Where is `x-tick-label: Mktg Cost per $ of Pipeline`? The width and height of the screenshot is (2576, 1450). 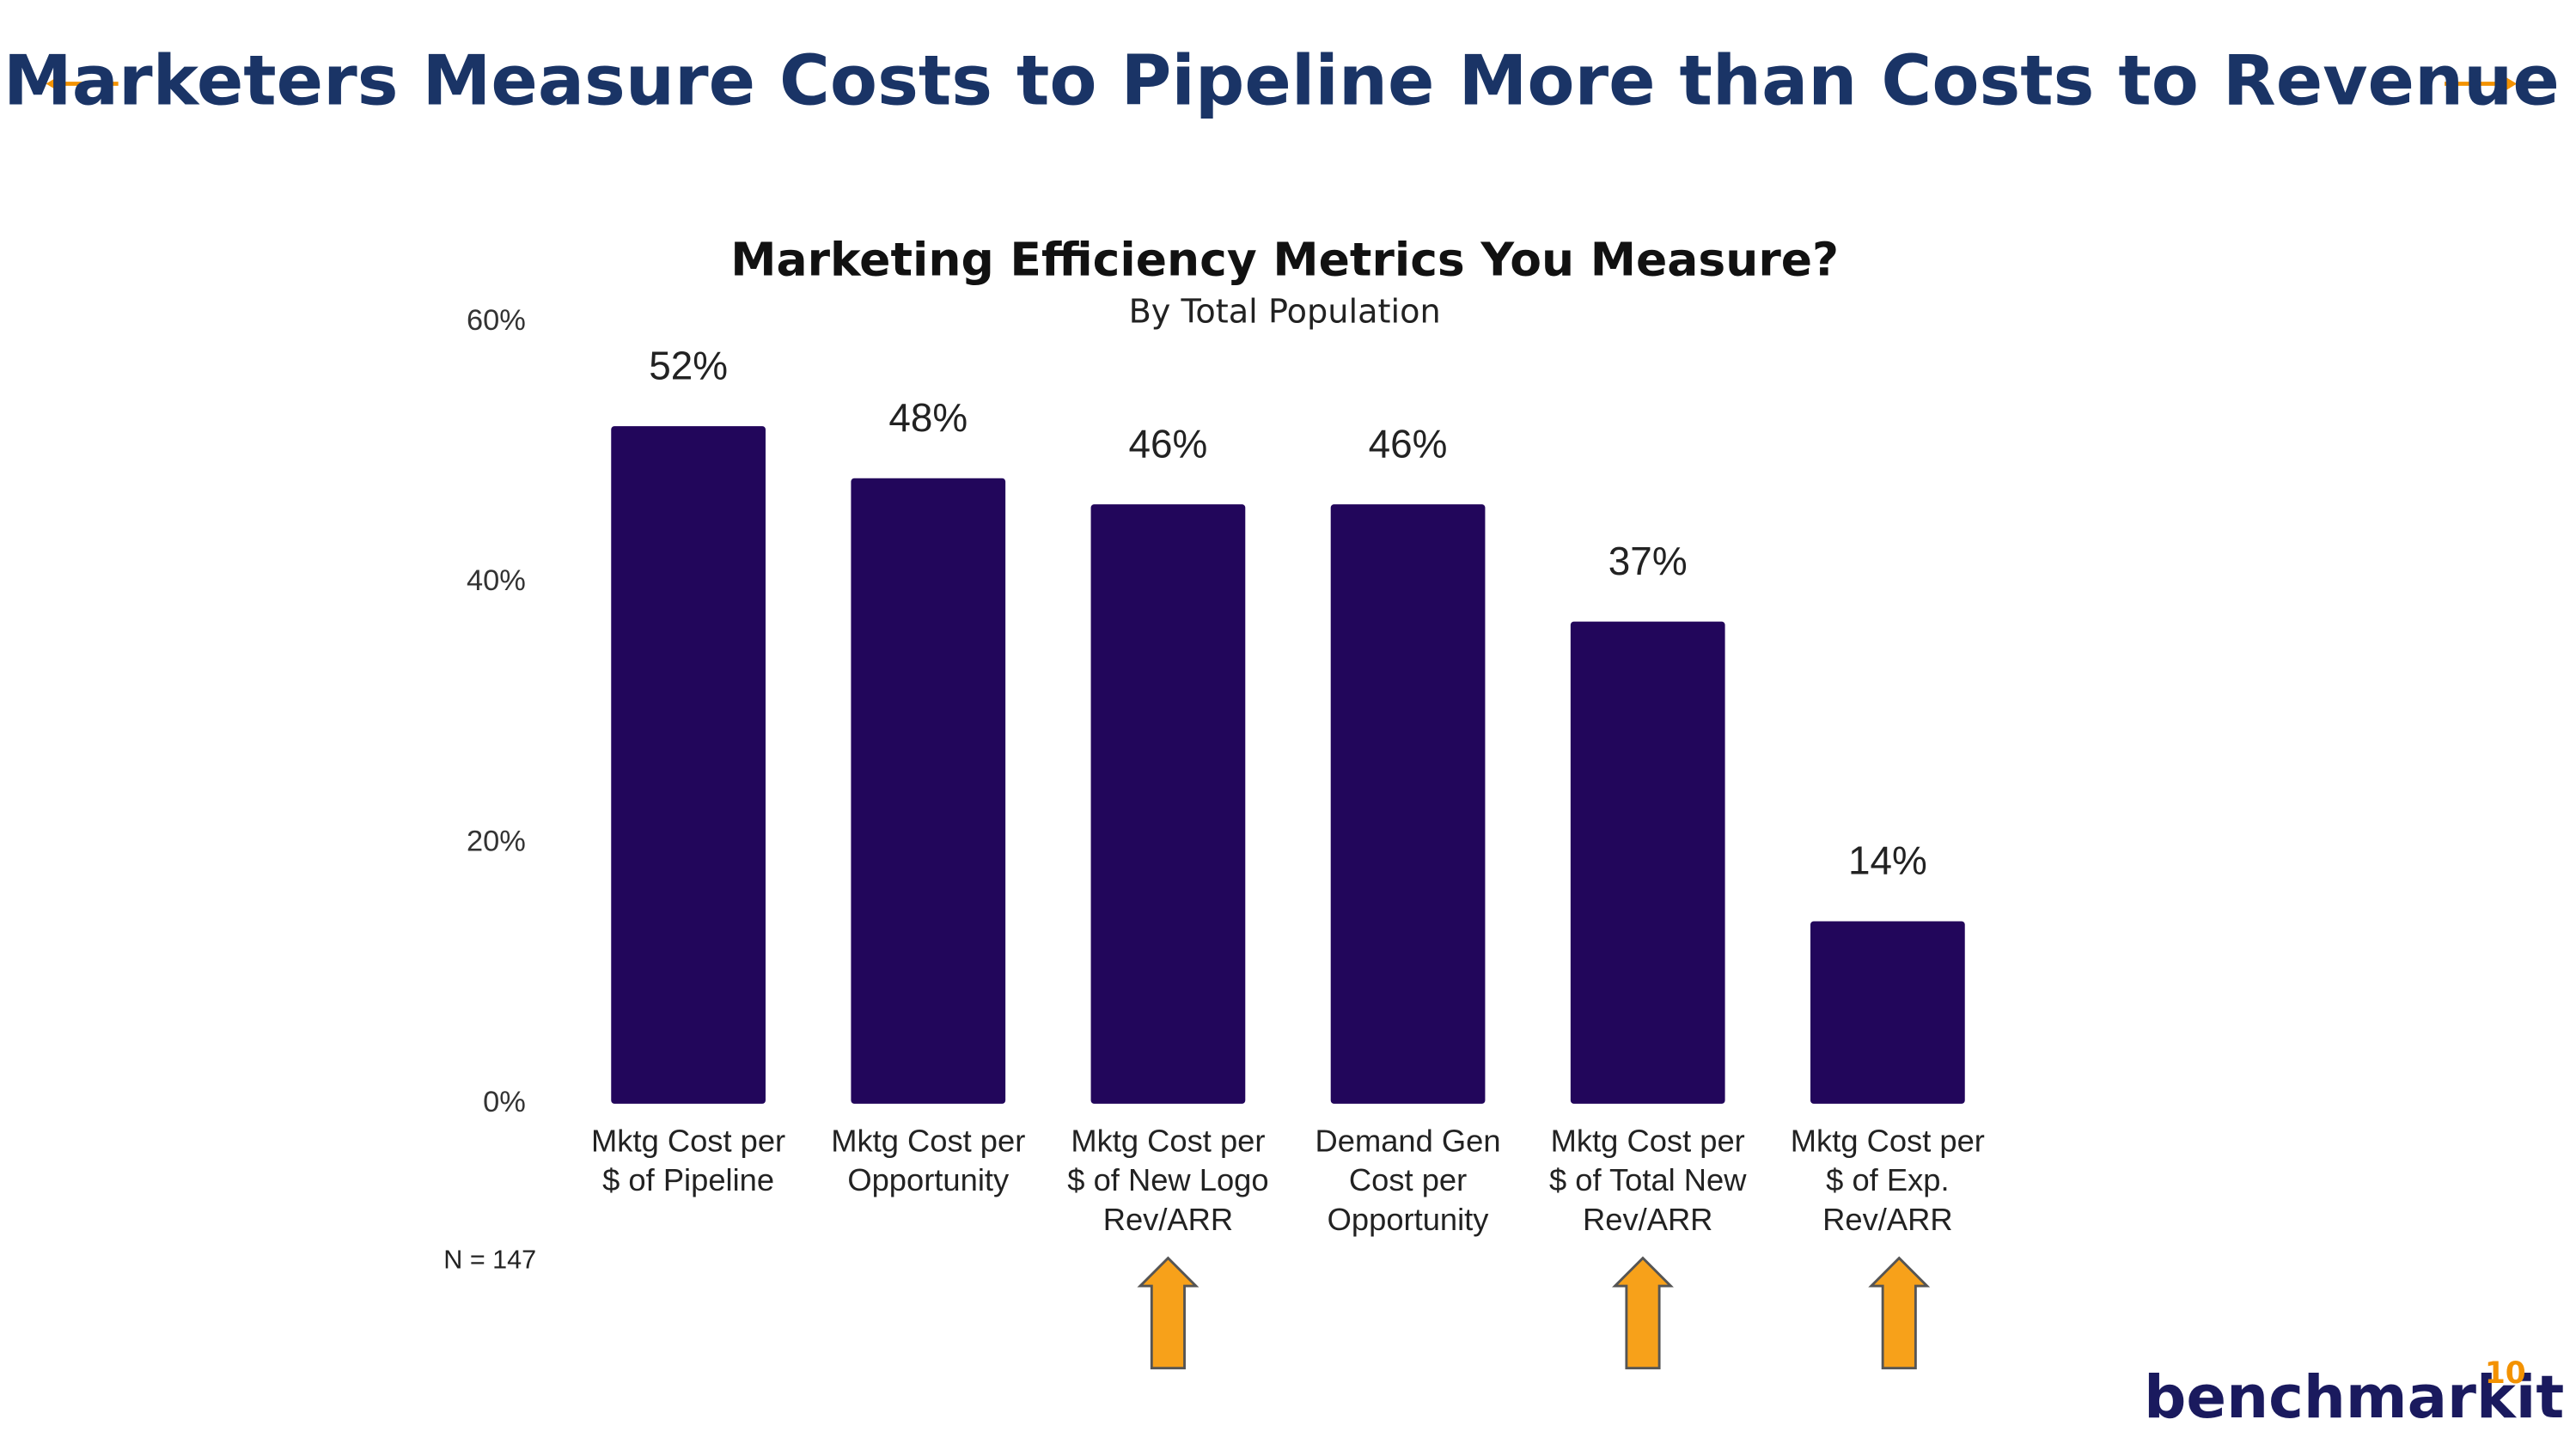 x-tick-label: Mktg Cost per $ of Pipeline is located at coordinates (688, 1161).